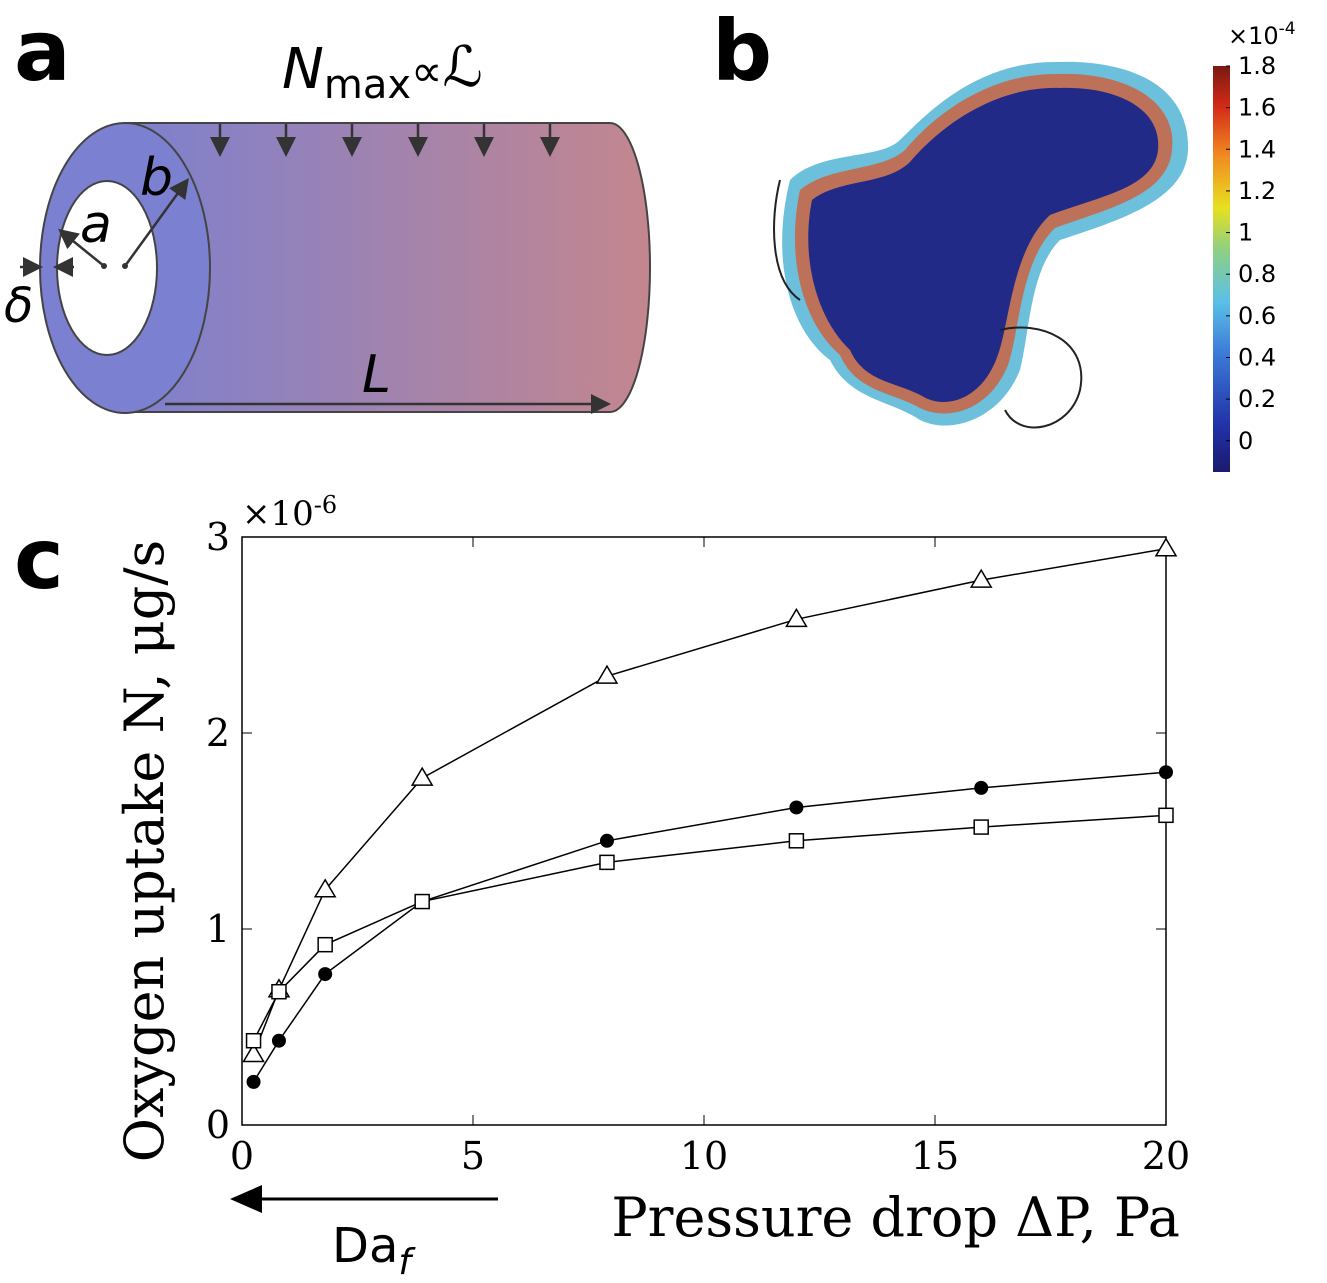 This screenshot has height=1283, width=1327. What do you see at coordinates (1257, 191) in the screenshot?
I see `colorbar-tick-label: 1.2` at bounding box center [1257, 191].